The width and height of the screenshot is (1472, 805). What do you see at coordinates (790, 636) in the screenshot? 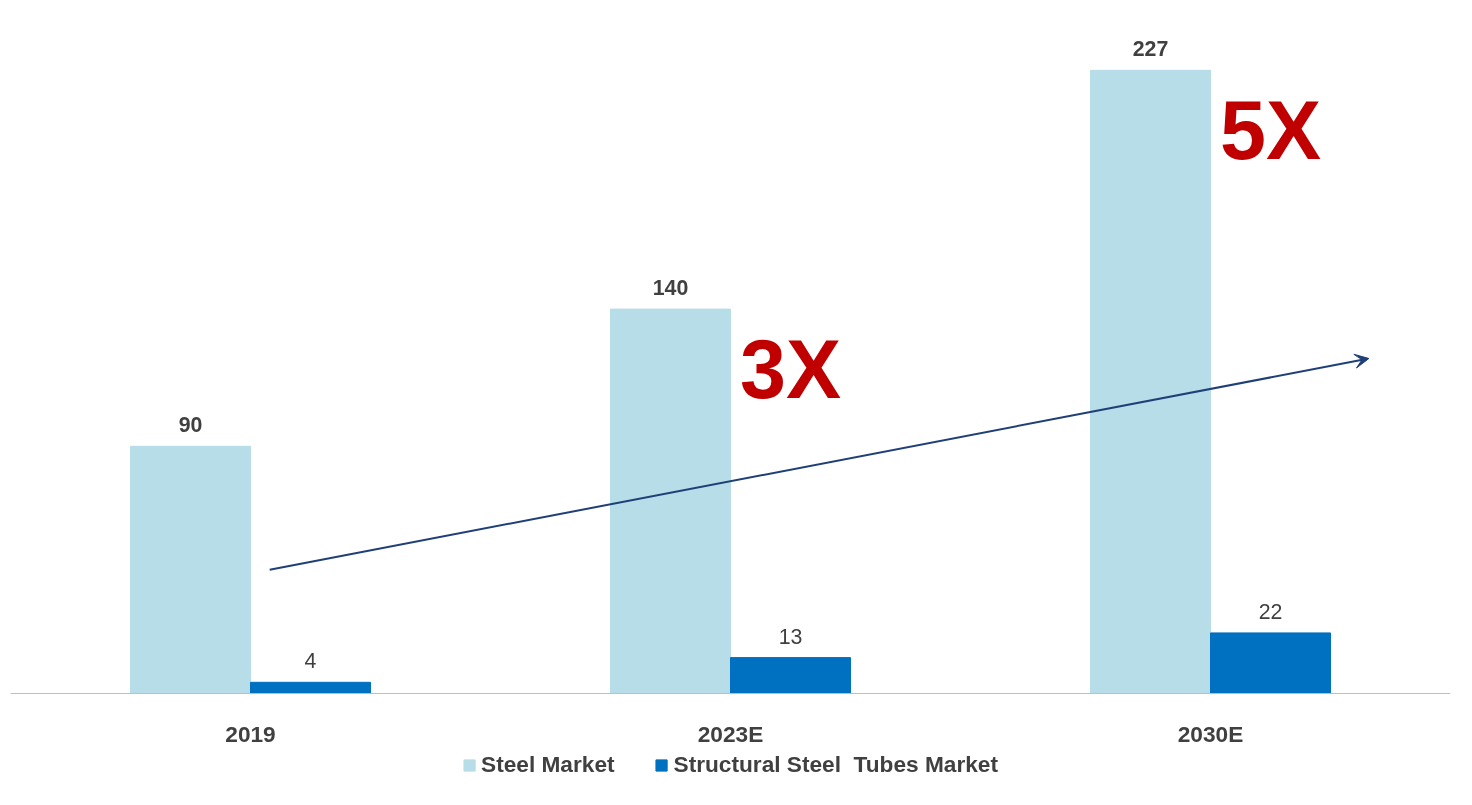
I see `data-label: 13` at bounding box center [790, 636].